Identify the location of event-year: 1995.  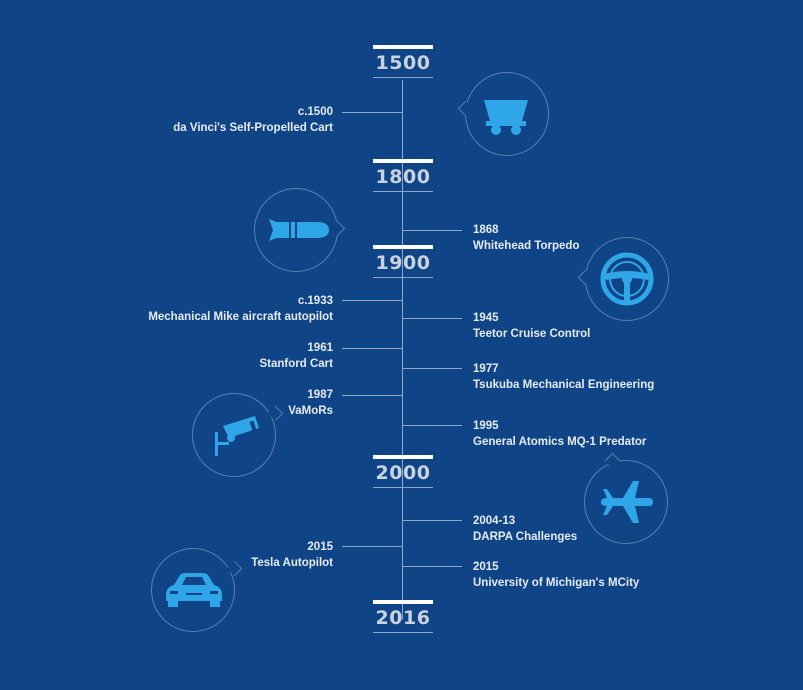
(486, 426).